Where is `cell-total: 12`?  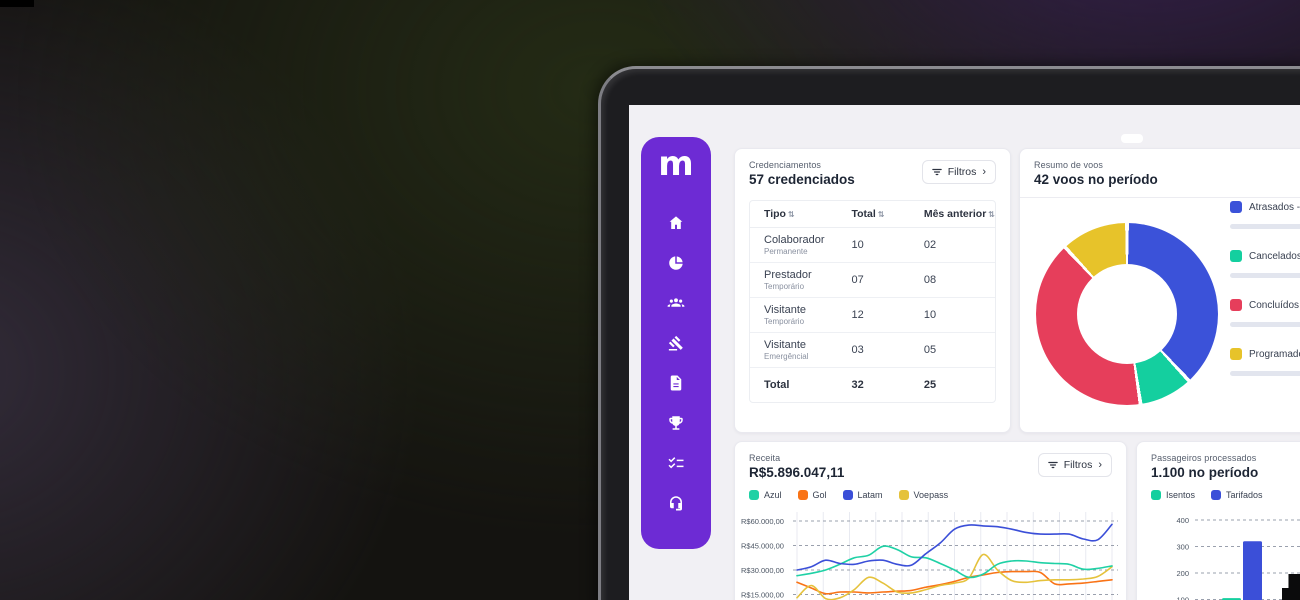
cell-total: 12 is located at coordinates (873, 315).